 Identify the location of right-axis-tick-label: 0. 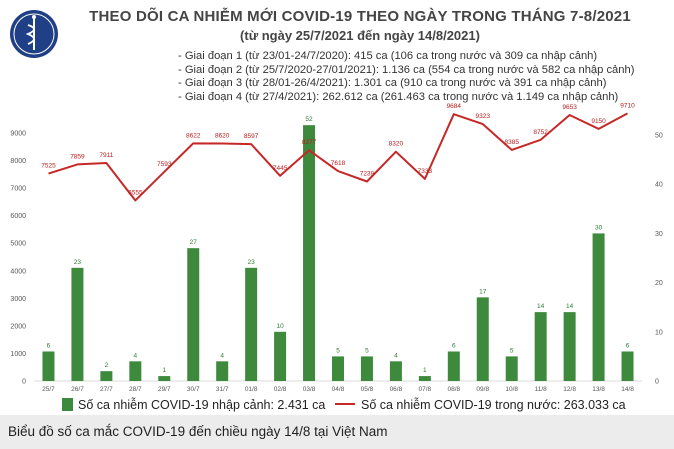
(657, 382).